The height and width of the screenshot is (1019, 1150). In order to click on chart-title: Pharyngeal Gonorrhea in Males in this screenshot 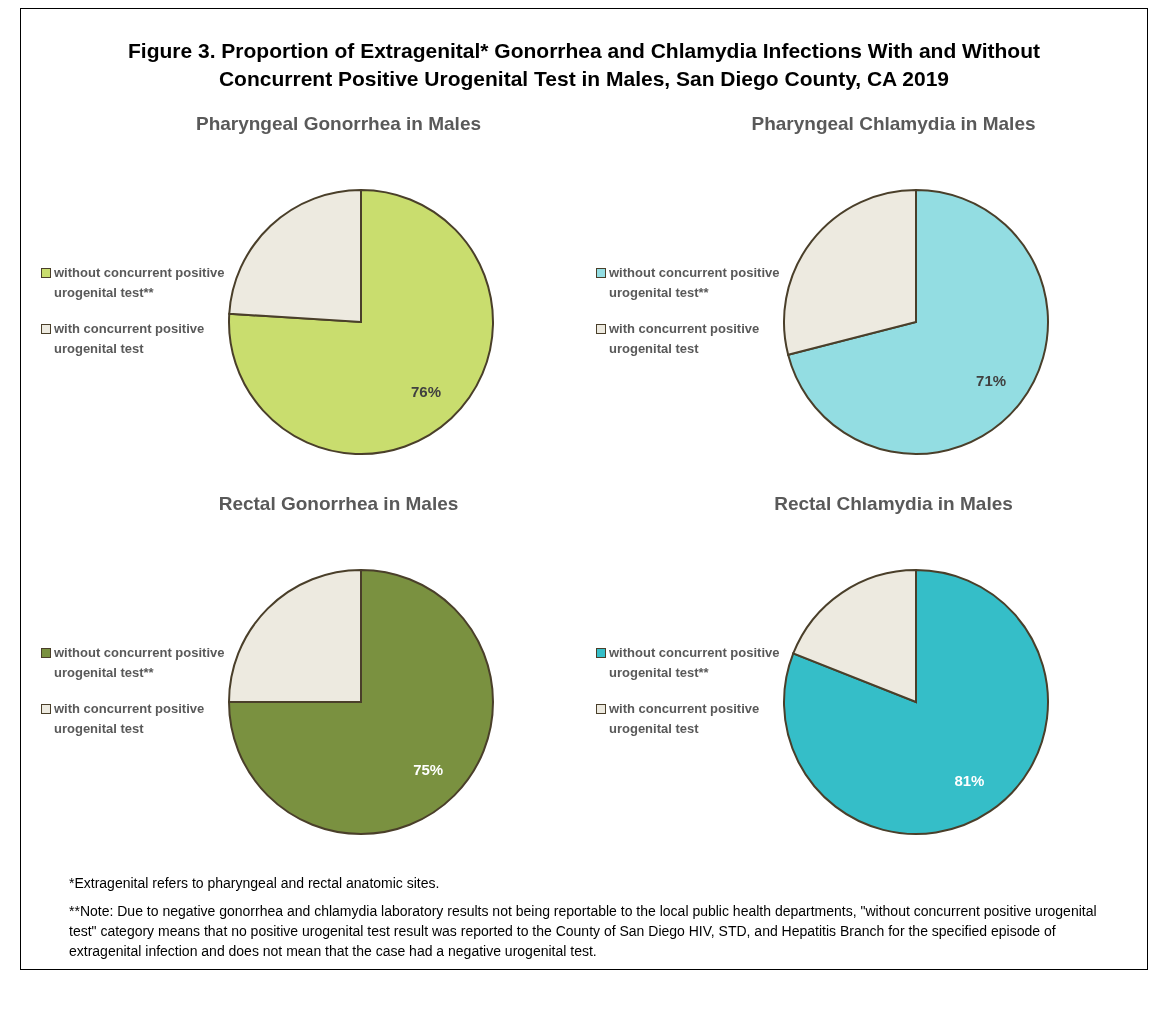, I will do `click(338, 124)`.